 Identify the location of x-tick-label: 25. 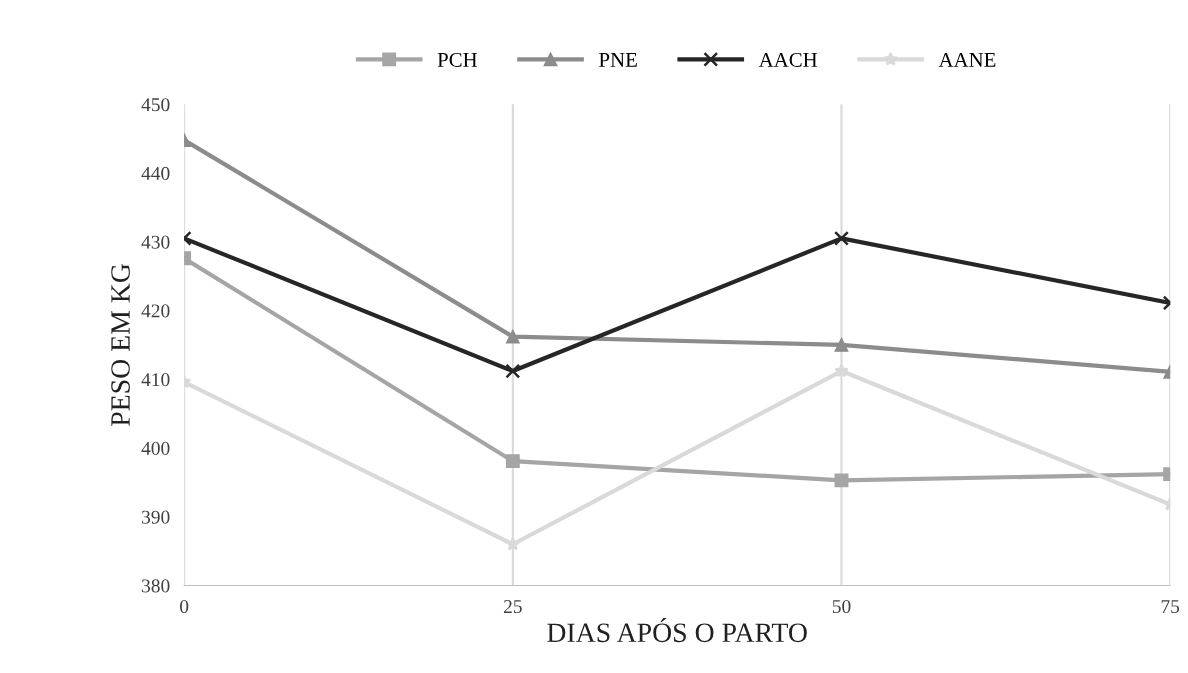
(512, 607).